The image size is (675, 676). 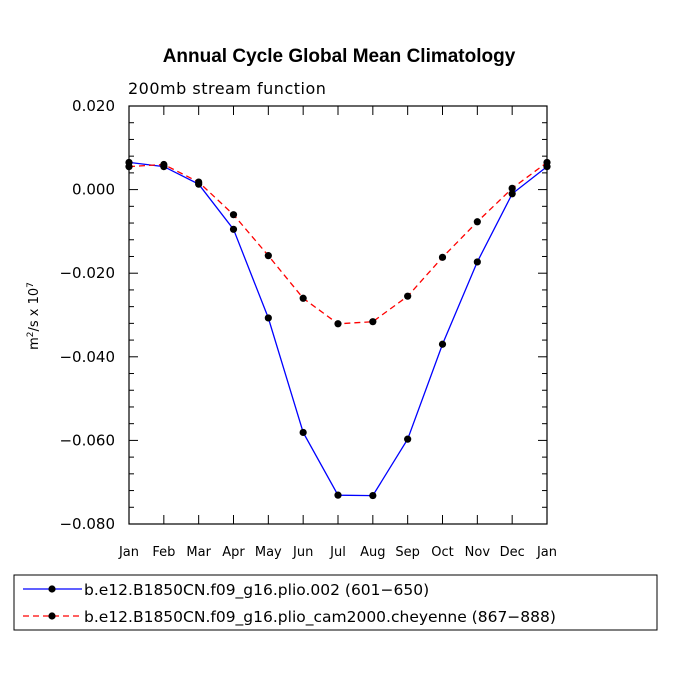 I want to click on y-tick-label: −0.040, so click(x=87, y=357).